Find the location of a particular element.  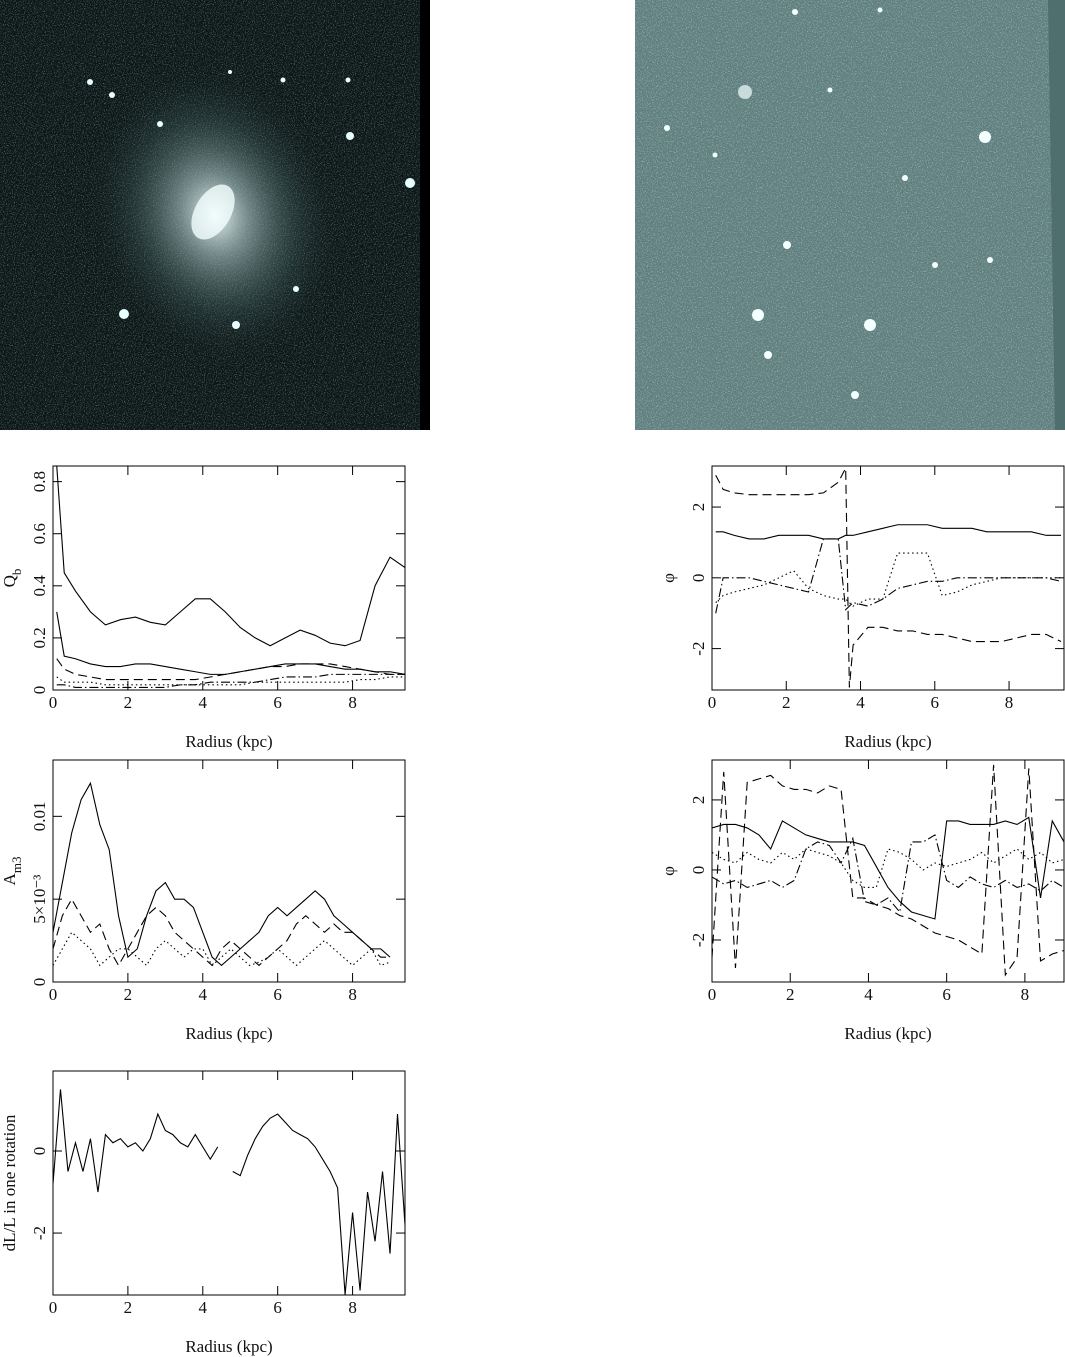

plot: 0 2 4 6 8 -2 0 Radius (kpc) dL/L in one rotation is located at coordinates (203, 1213).